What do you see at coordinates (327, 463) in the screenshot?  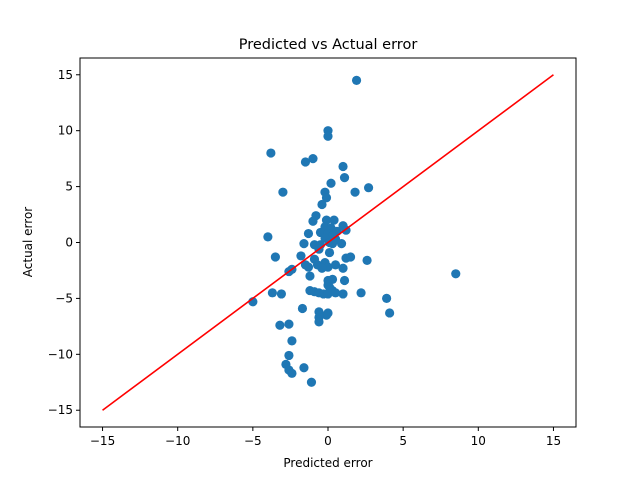 I see `x-axis-title: Predicted error` at bounding box center [327, 463].